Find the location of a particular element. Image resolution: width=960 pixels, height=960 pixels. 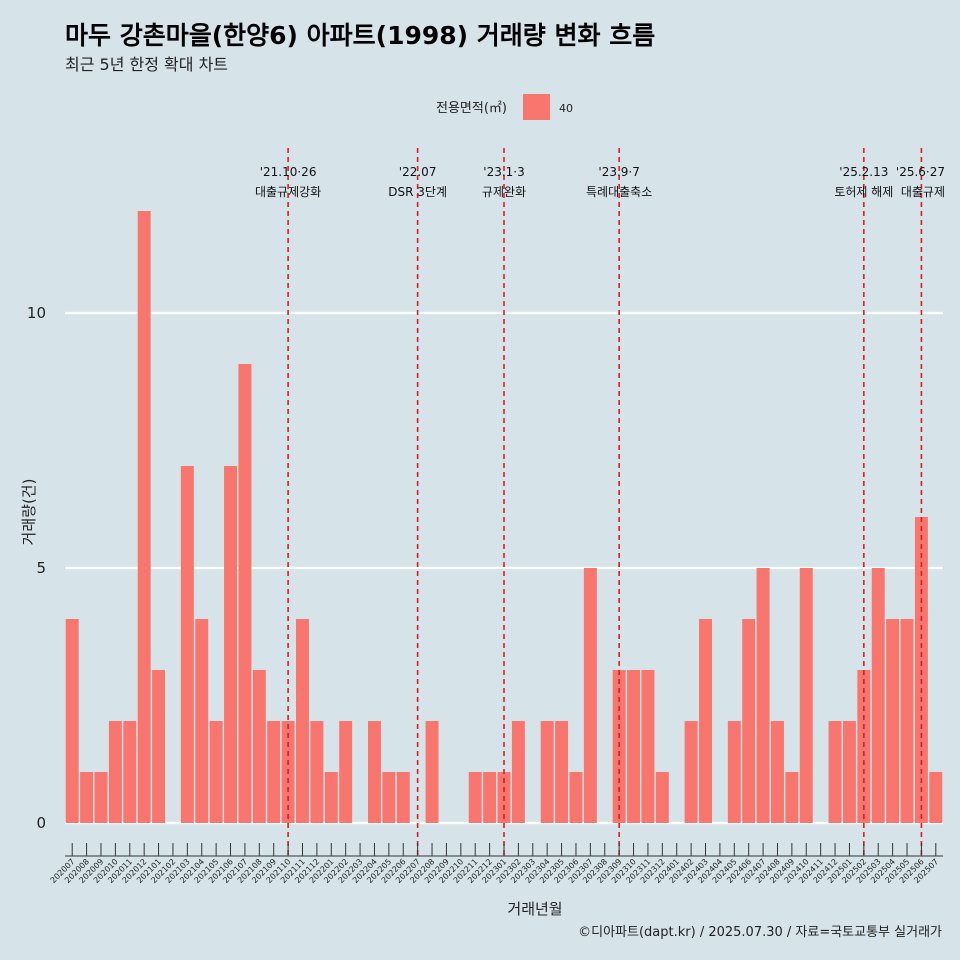

event-label: DSR 3단계 is located at coordinates (417, 192).